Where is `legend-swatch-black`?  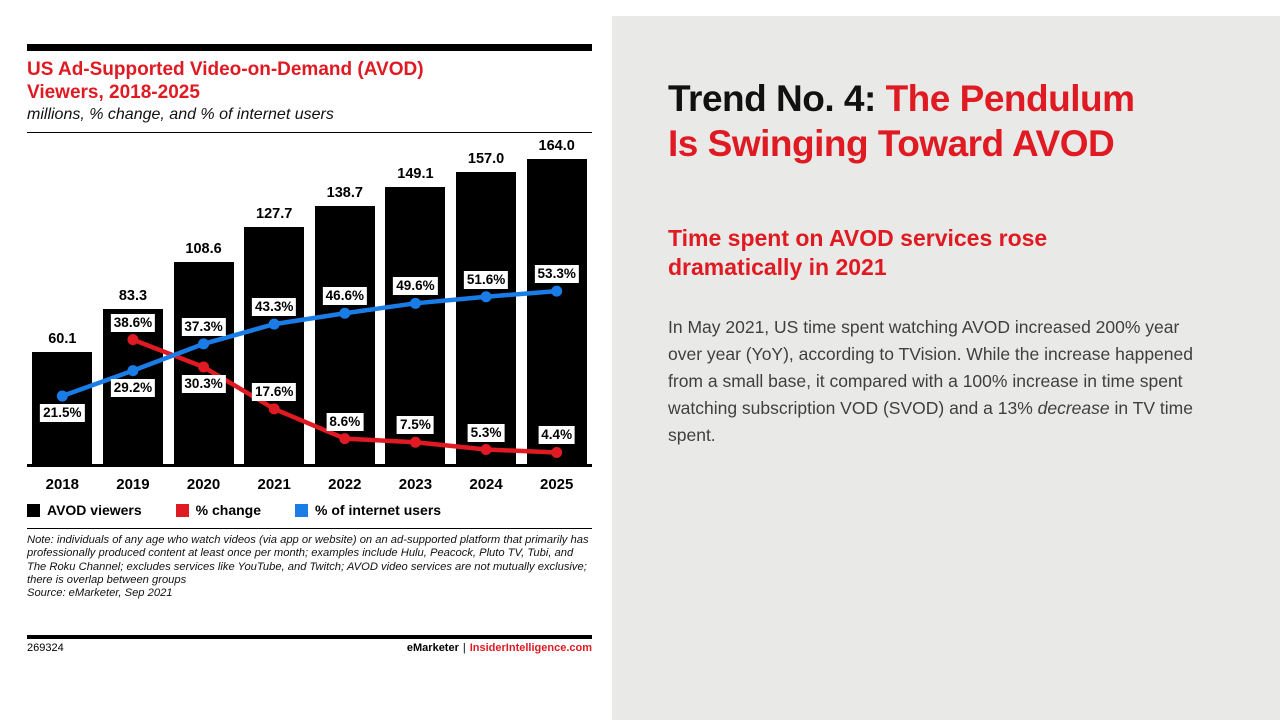
legend-swatch-black is located at coordinates (33, 510).